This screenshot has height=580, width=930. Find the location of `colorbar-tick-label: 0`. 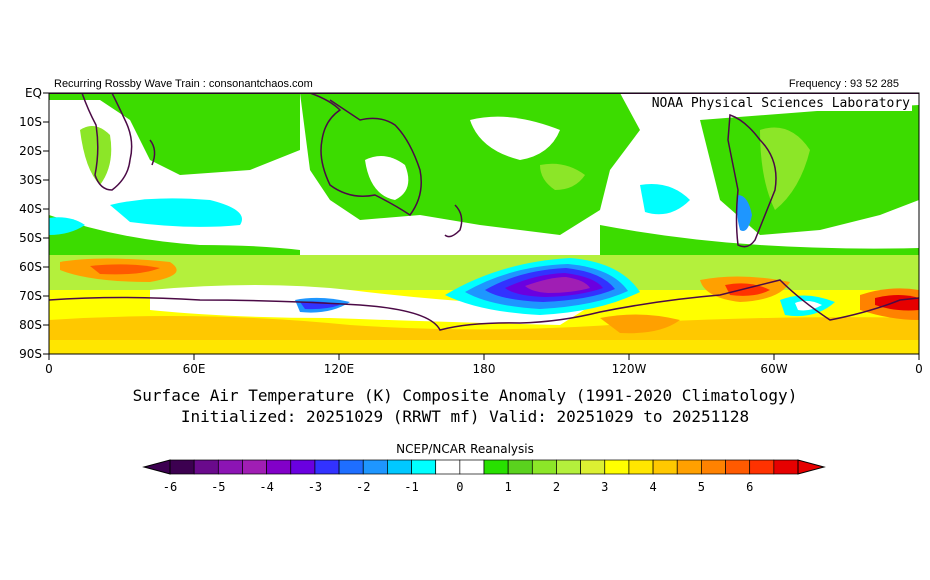

colorbar-tick-label: 0 is located at coordinates (460, 487).